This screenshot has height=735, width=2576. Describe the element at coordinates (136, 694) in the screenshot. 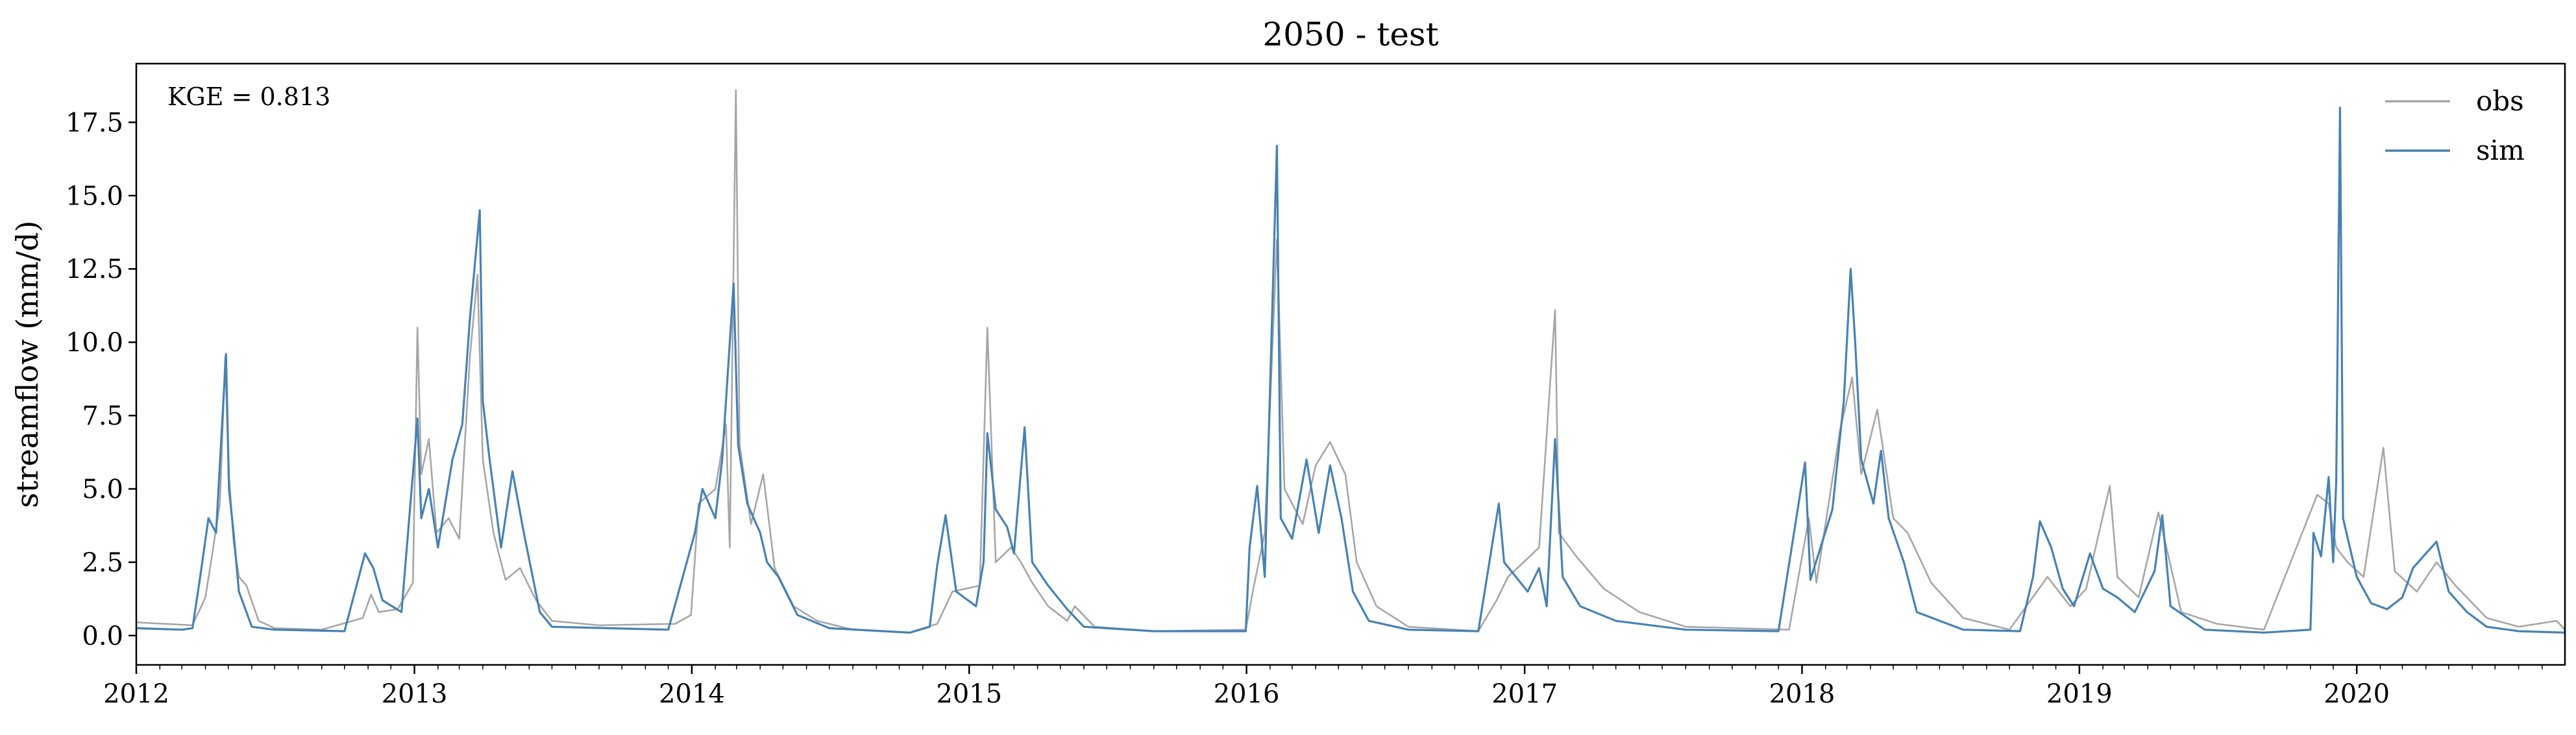

I see `x-tick-label: 2012` at that location.